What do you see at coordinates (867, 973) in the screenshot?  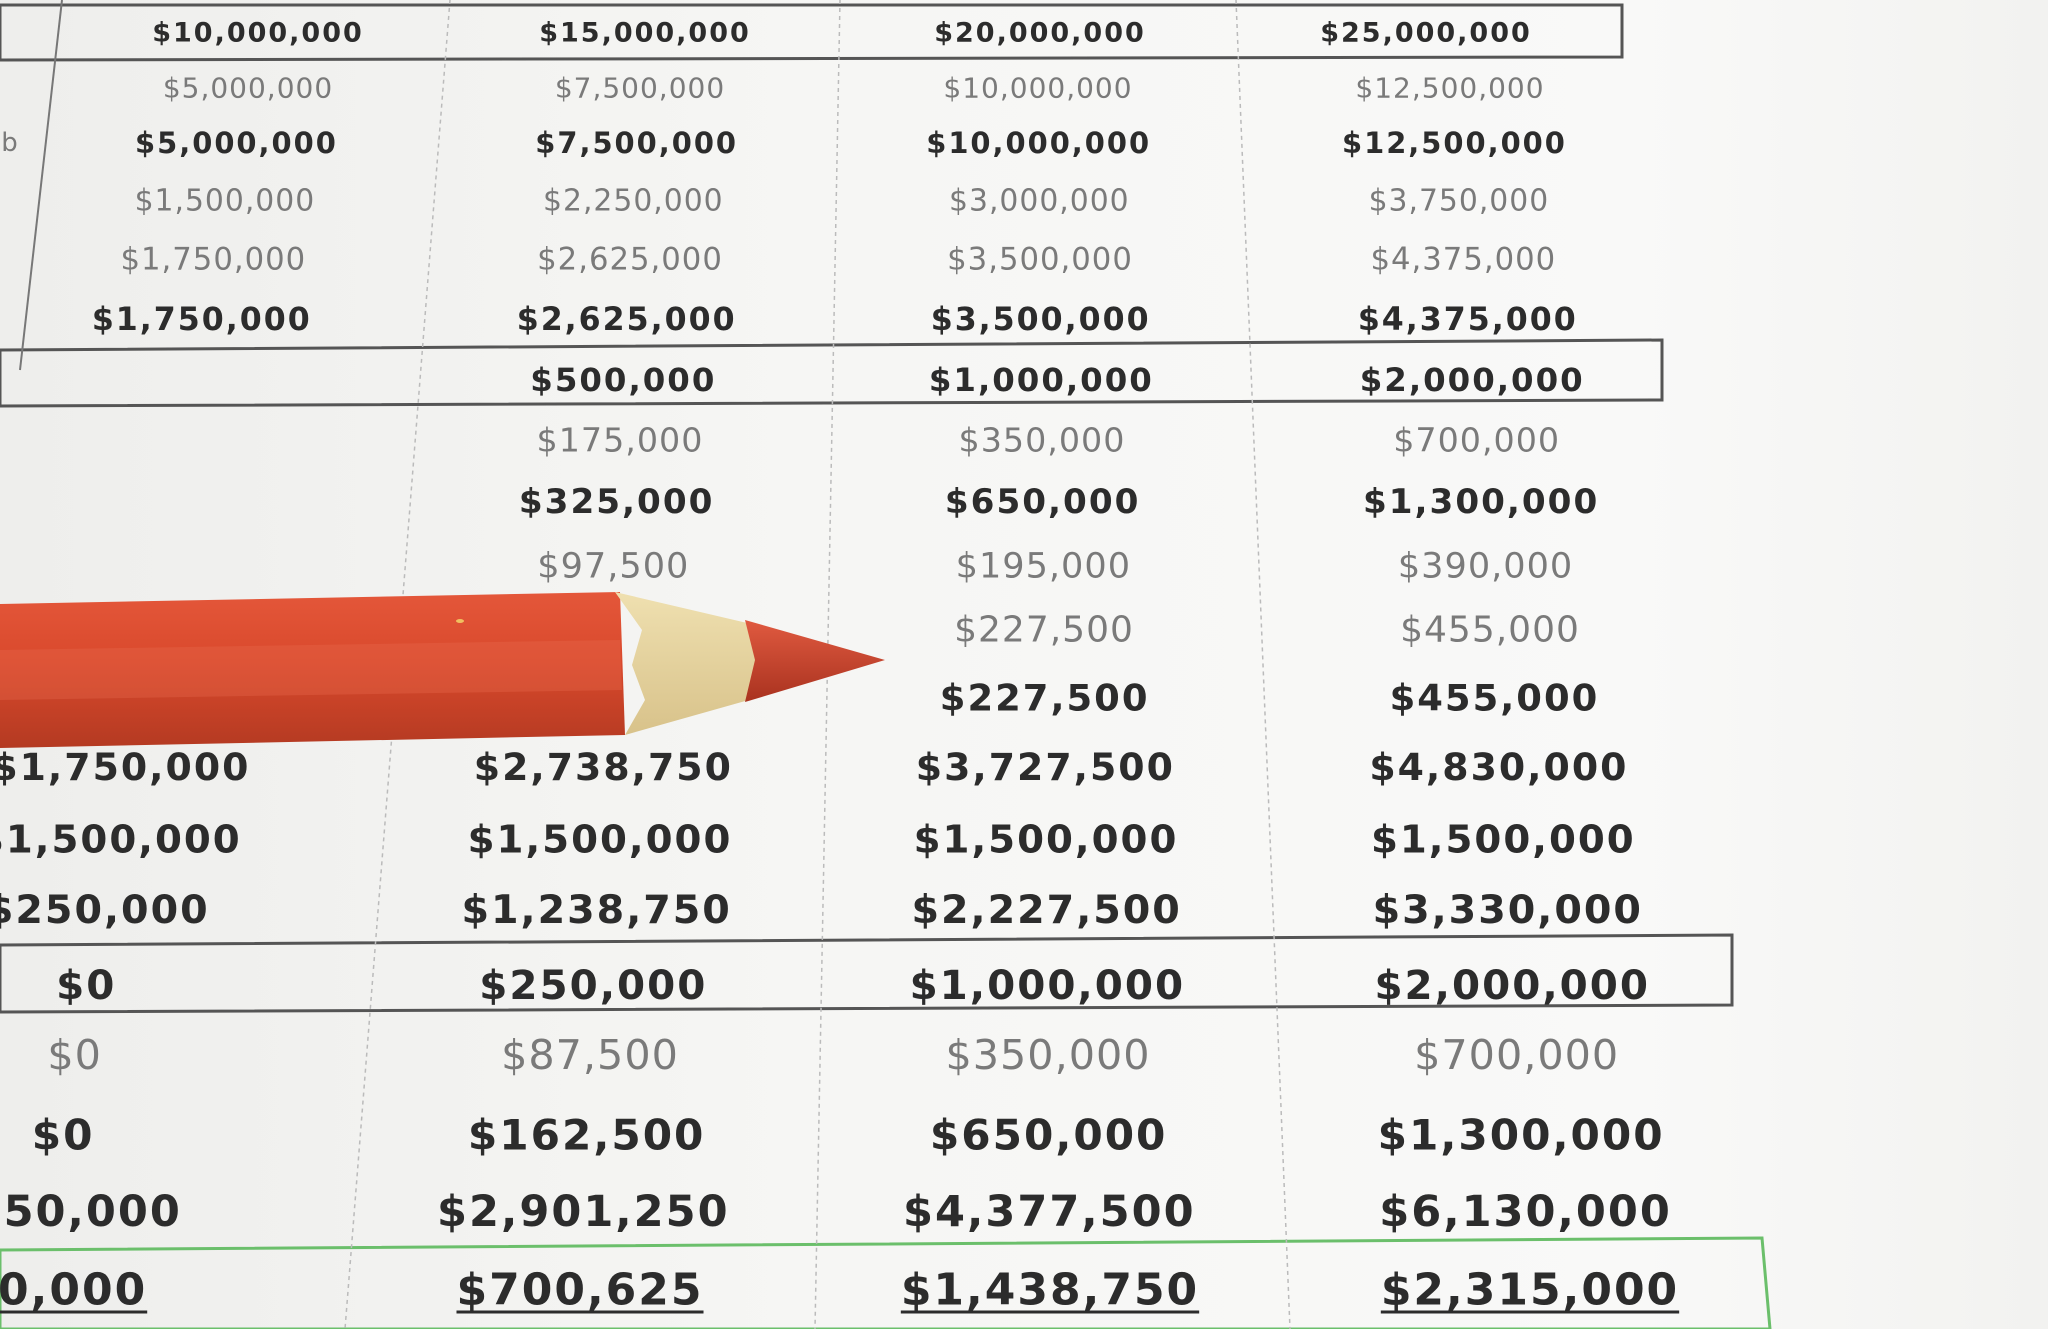 I see `total-box` at bounding box center [867, 973].